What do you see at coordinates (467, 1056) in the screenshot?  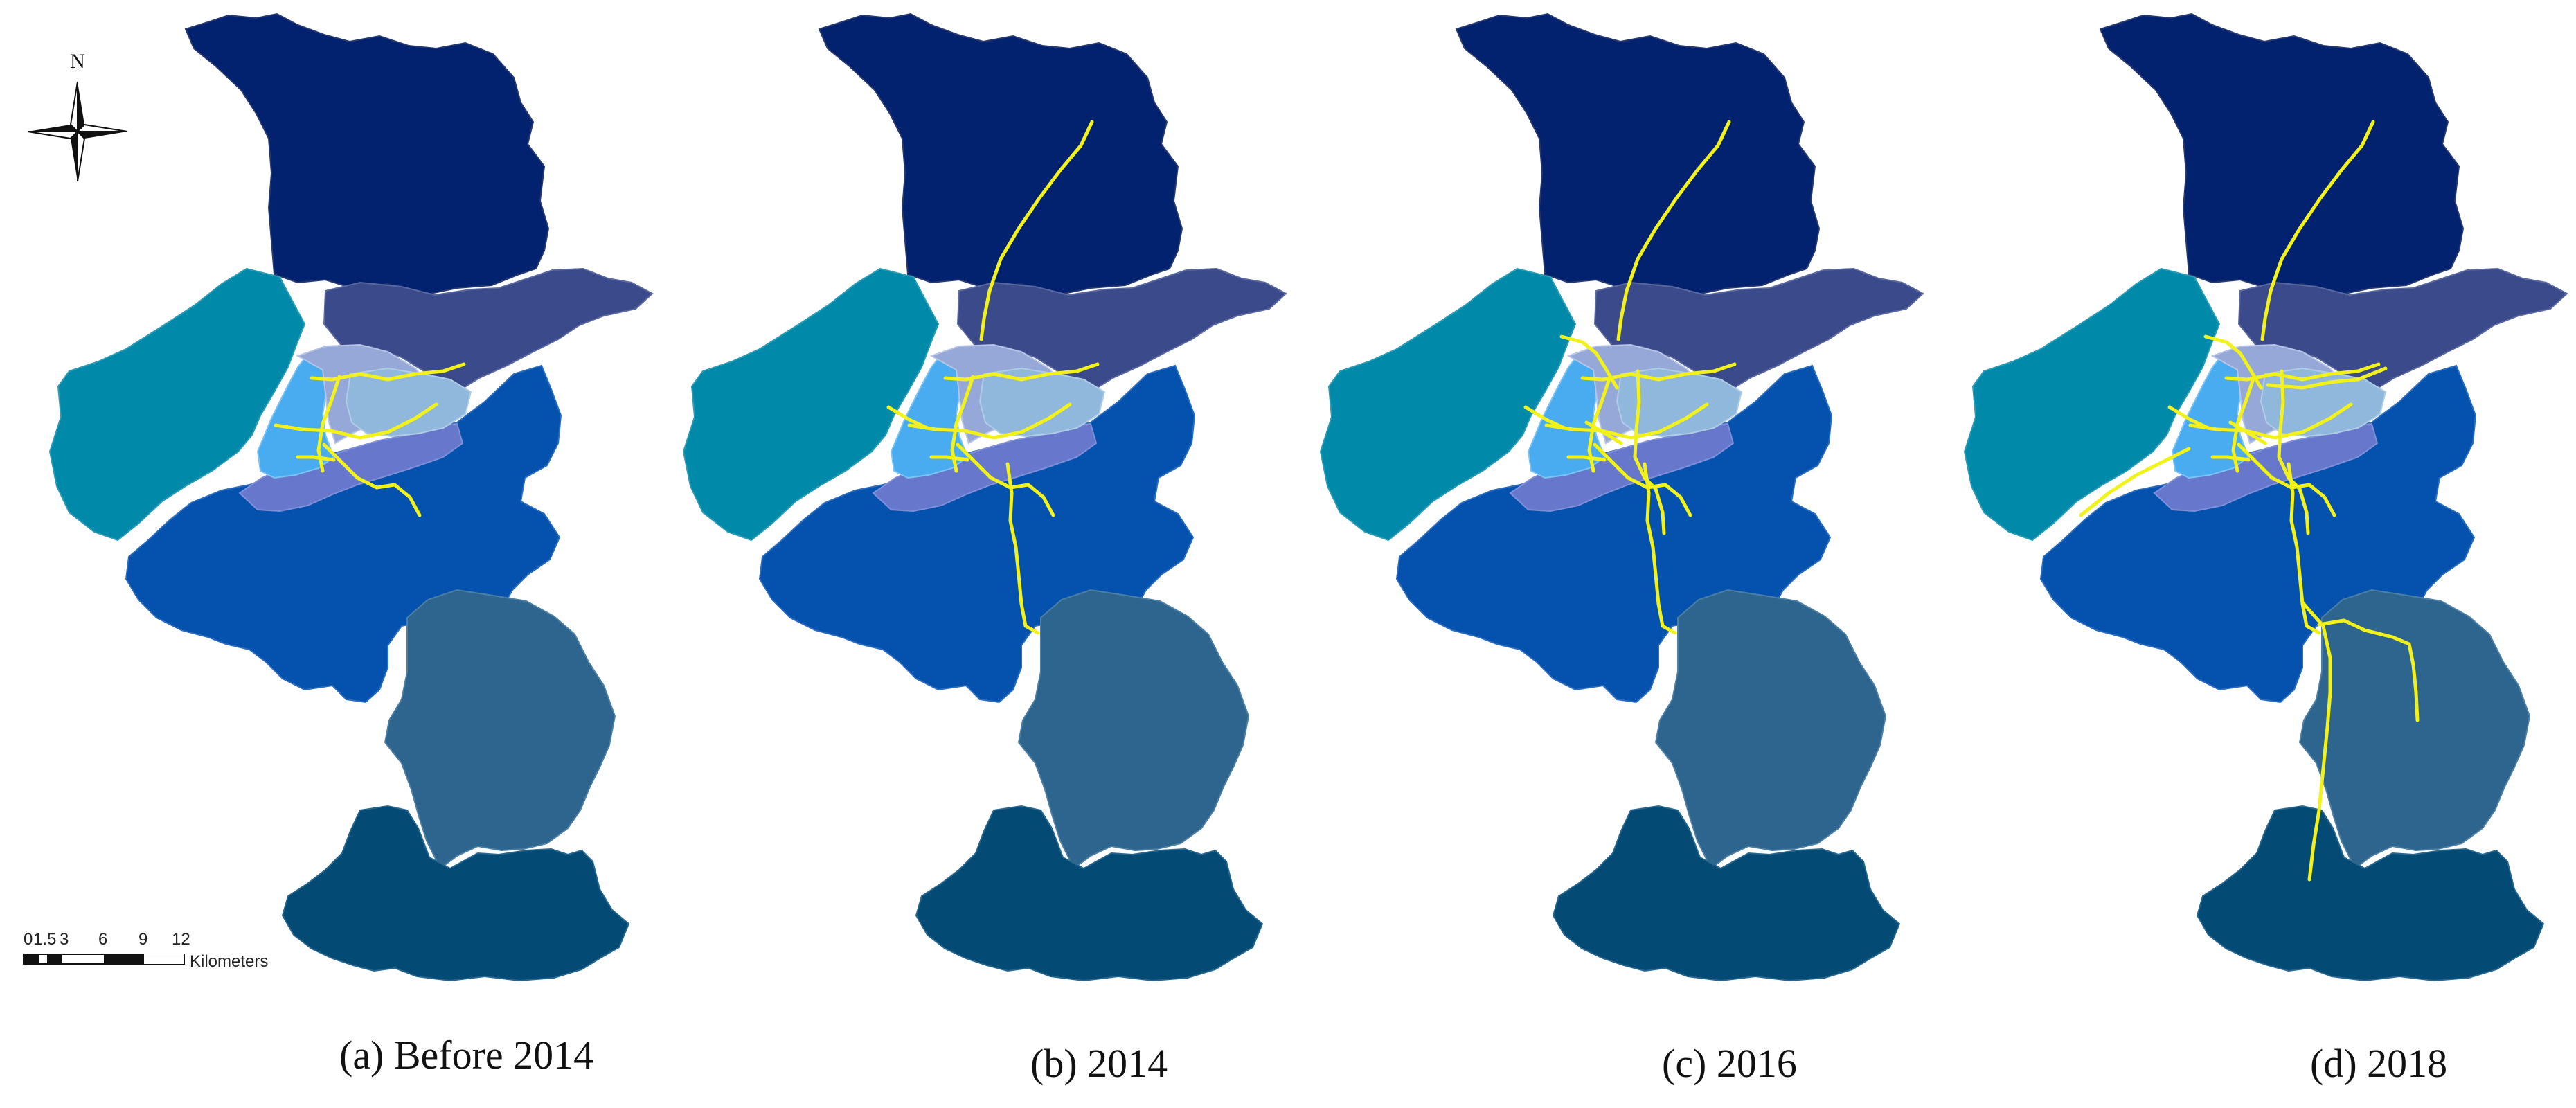 I see `caption-panel-a: (a) Before 2014` at bounding box center [467, 1056].